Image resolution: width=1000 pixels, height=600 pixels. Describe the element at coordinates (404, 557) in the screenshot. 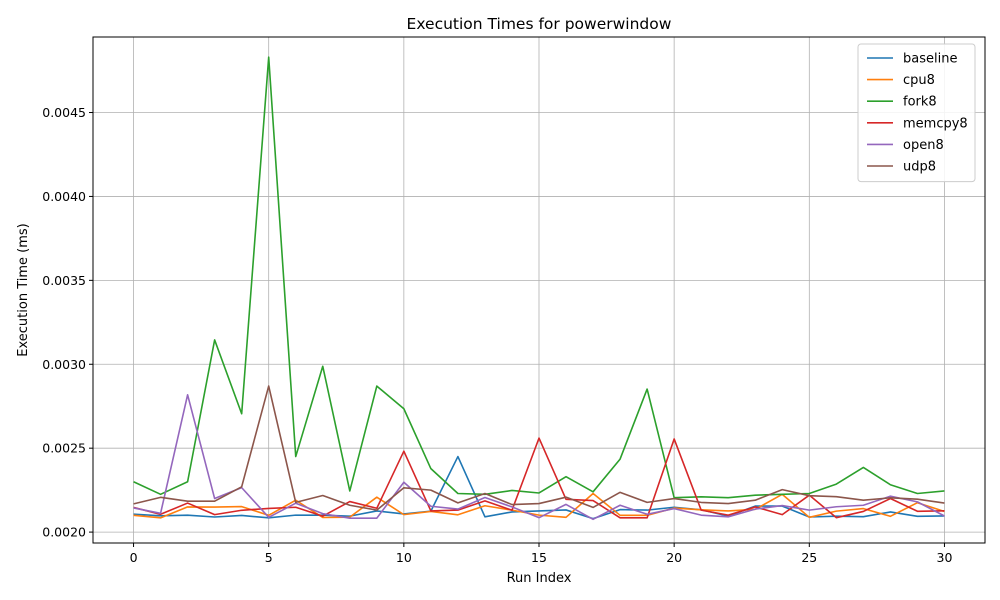

I see `x-tick-label: 10` at that location.